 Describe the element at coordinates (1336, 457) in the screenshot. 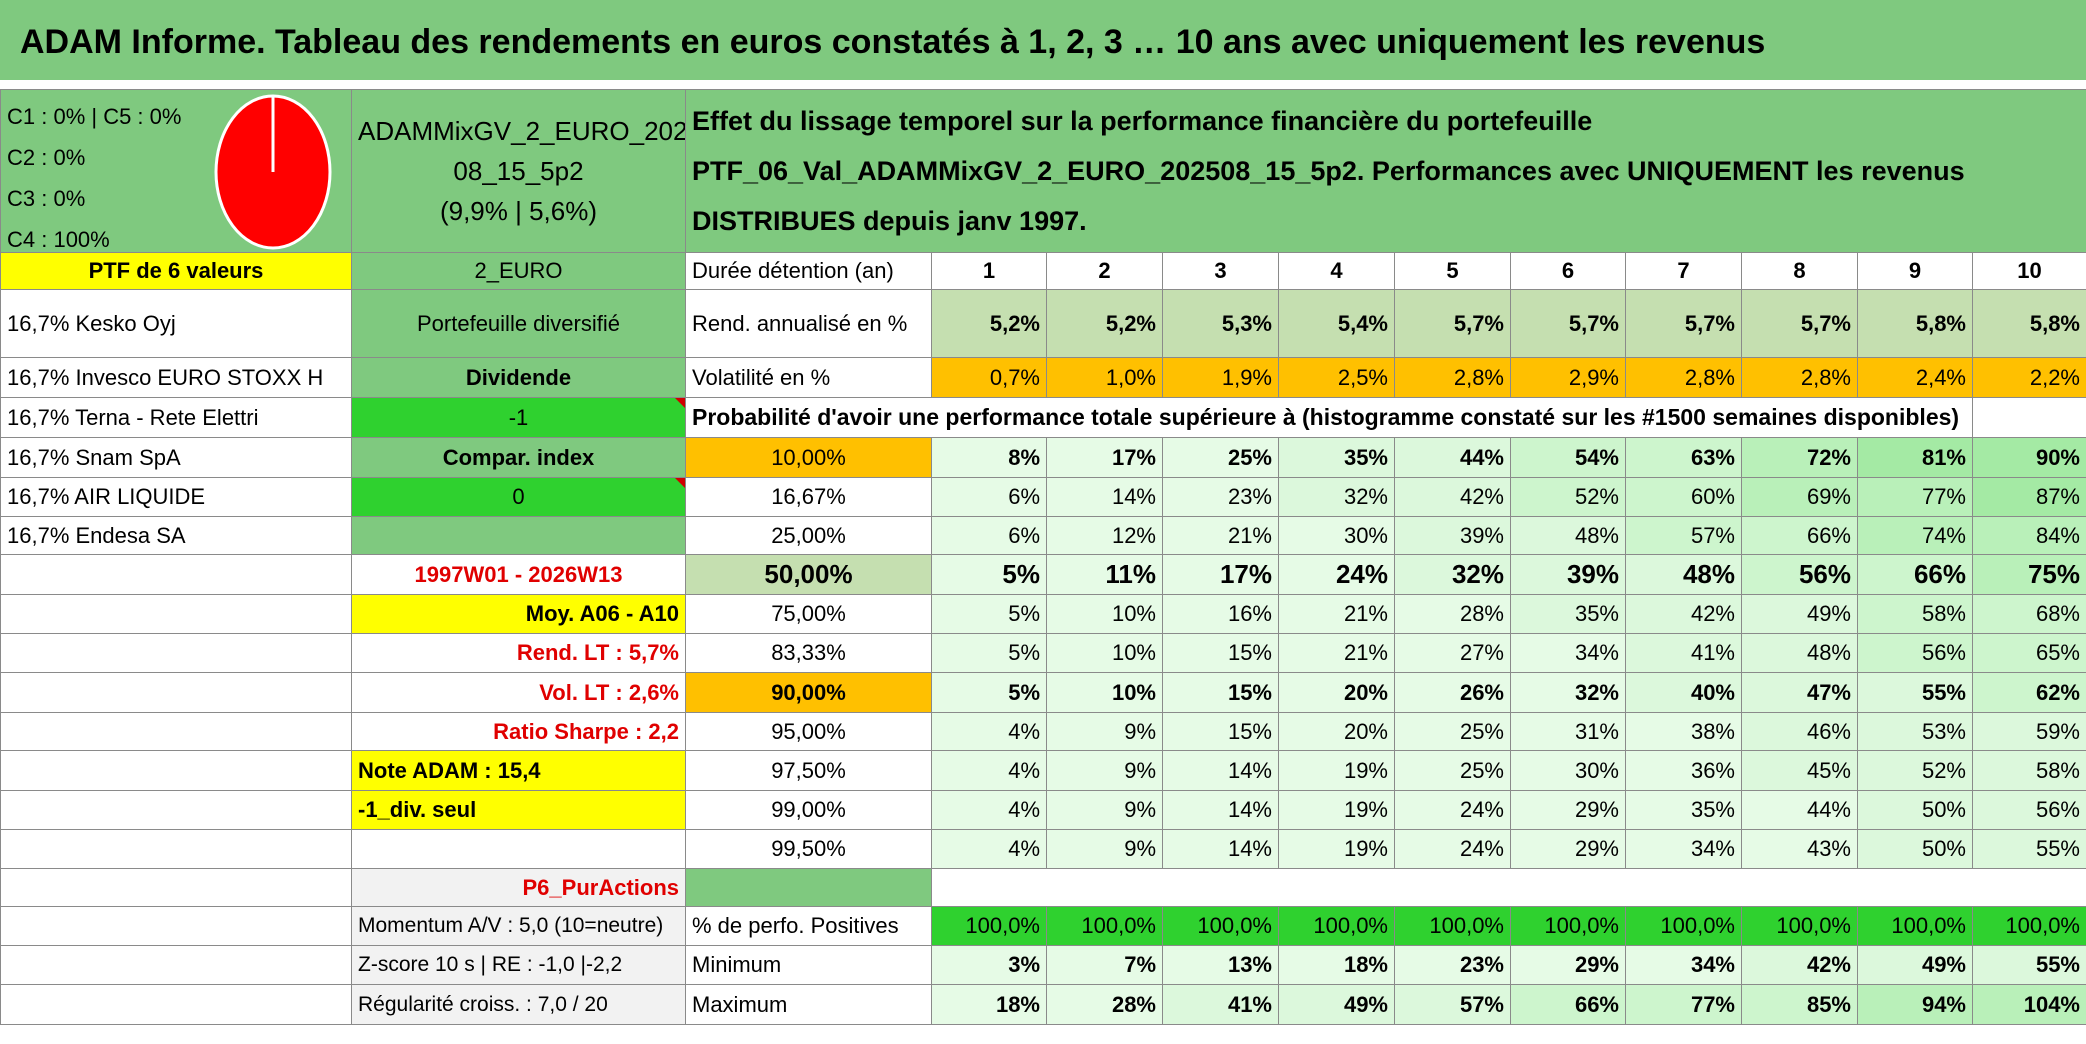

I see `probability-value: 35%` at that location.